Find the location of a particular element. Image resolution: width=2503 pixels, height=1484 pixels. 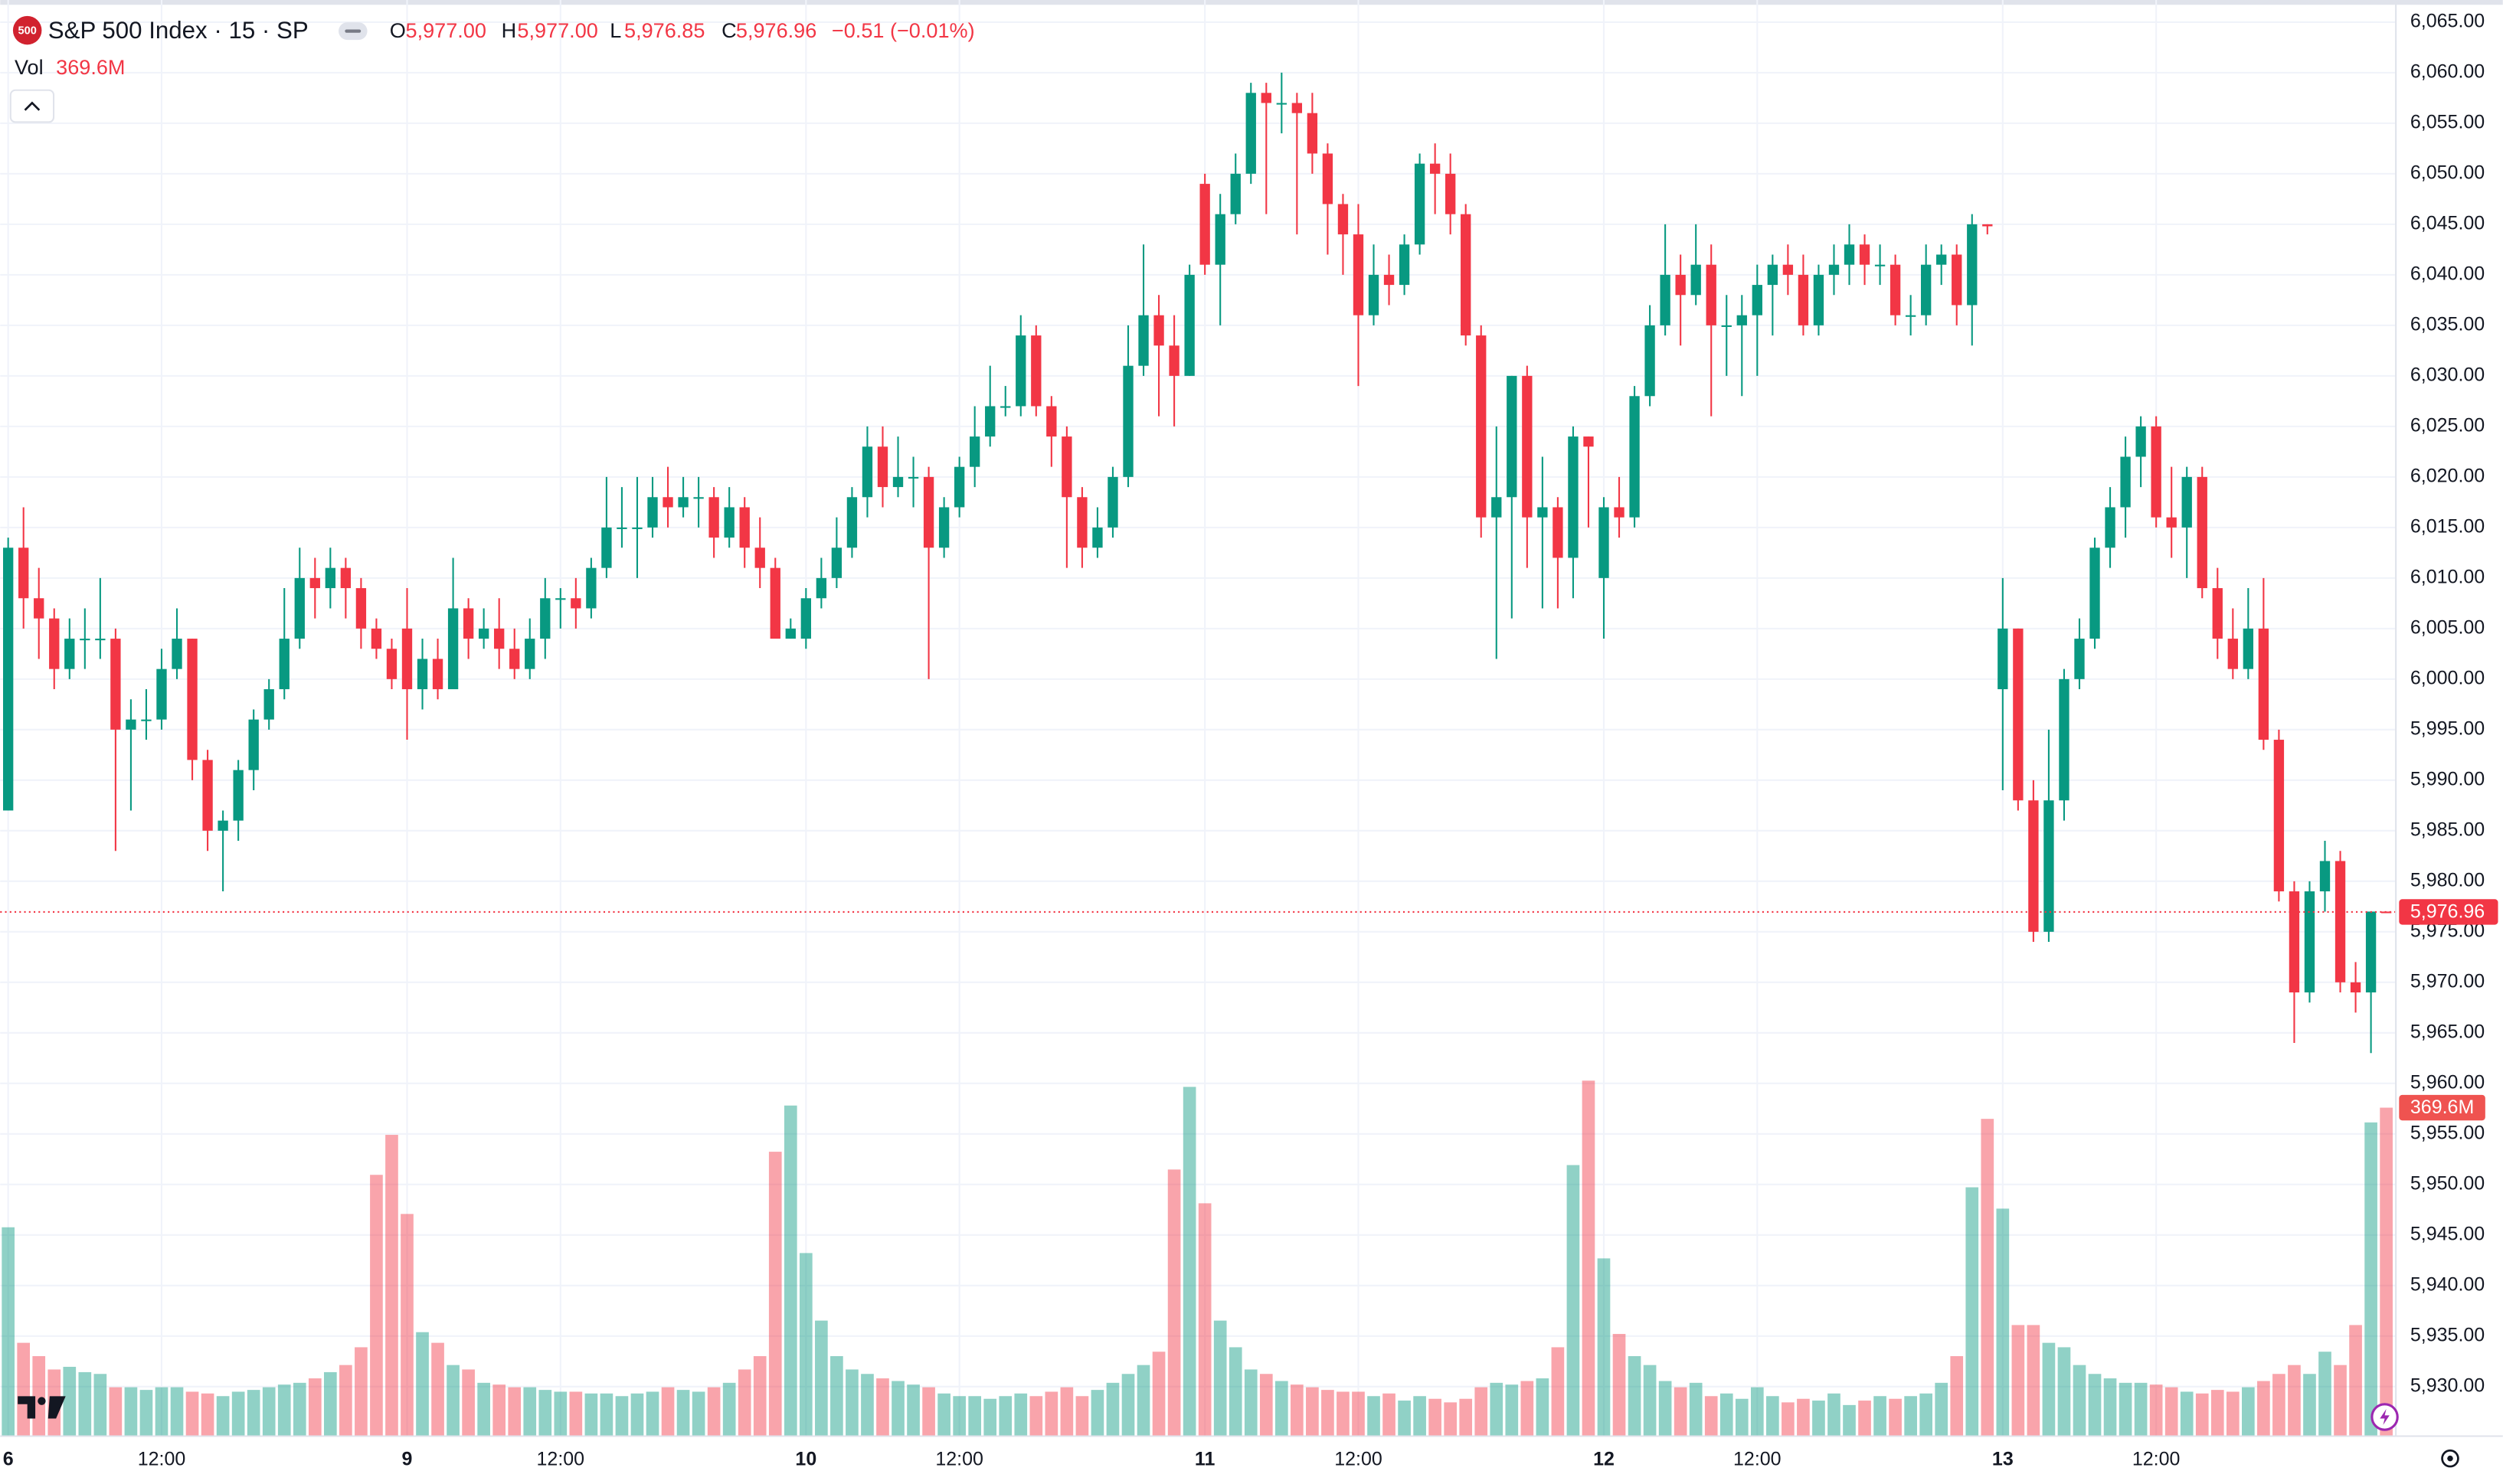

ohlc-key: L is located at coordinates (615, 30).